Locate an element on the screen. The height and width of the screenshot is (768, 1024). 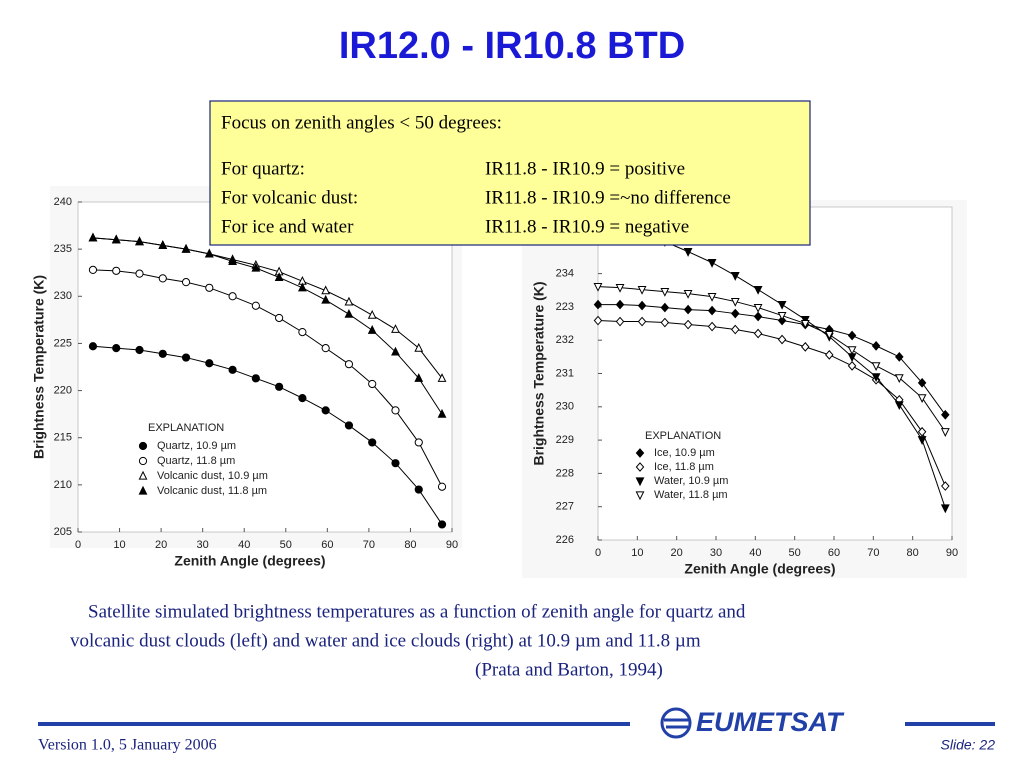
note-label: For ice and water is located at coordinates (287, 226).